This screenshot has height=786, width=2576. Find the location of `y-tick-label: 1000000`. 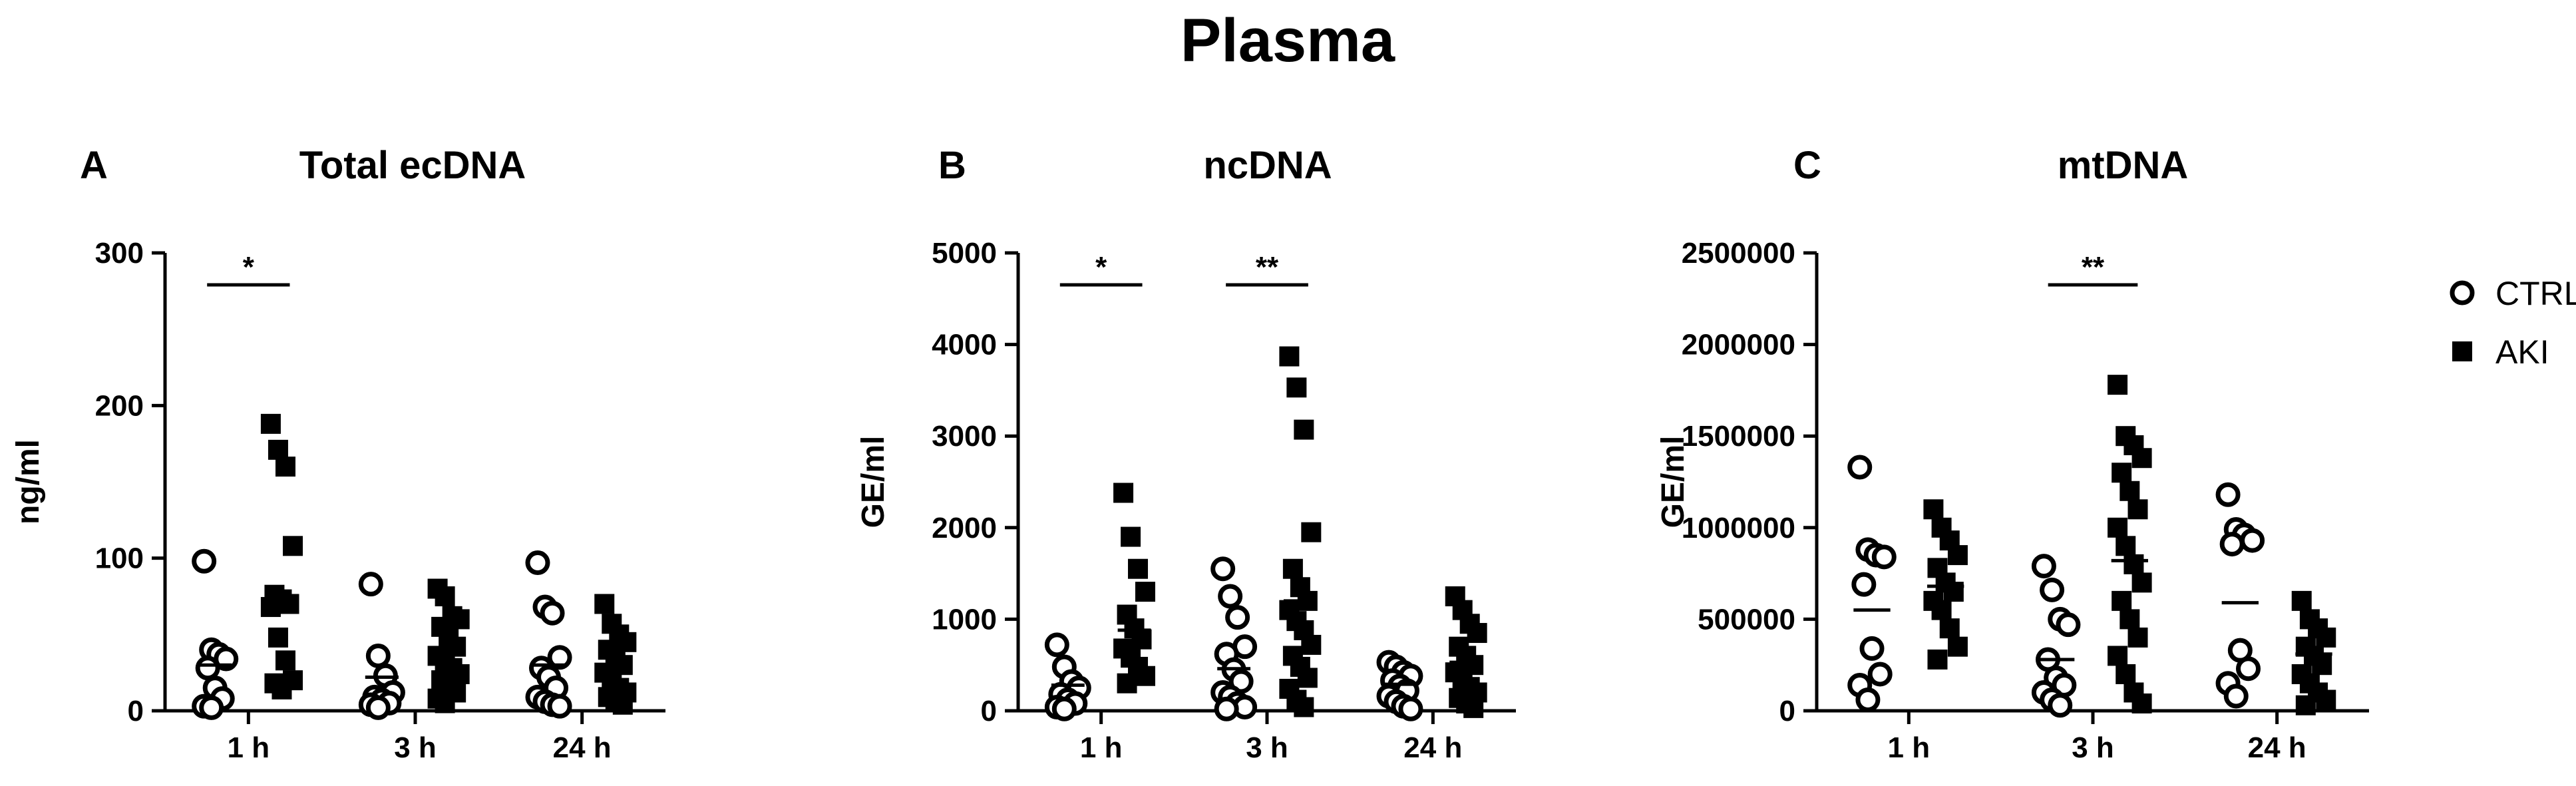

y-tick-label: 1000000 is located at coordinates (1739, 528).